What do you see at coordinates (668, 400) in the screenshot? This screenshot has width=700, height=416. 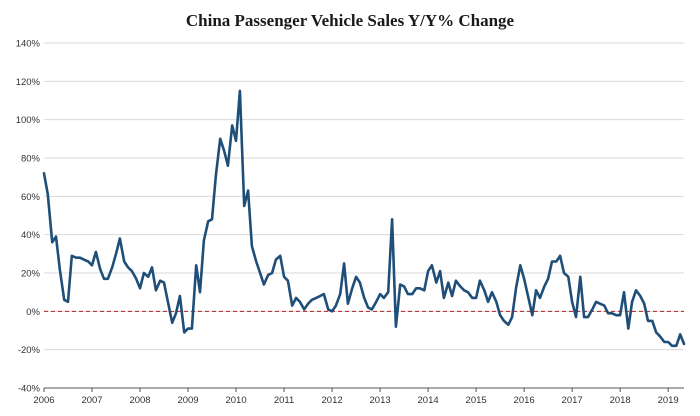 I see `x-tick-label: 2019` at bounding box center [668, 400].